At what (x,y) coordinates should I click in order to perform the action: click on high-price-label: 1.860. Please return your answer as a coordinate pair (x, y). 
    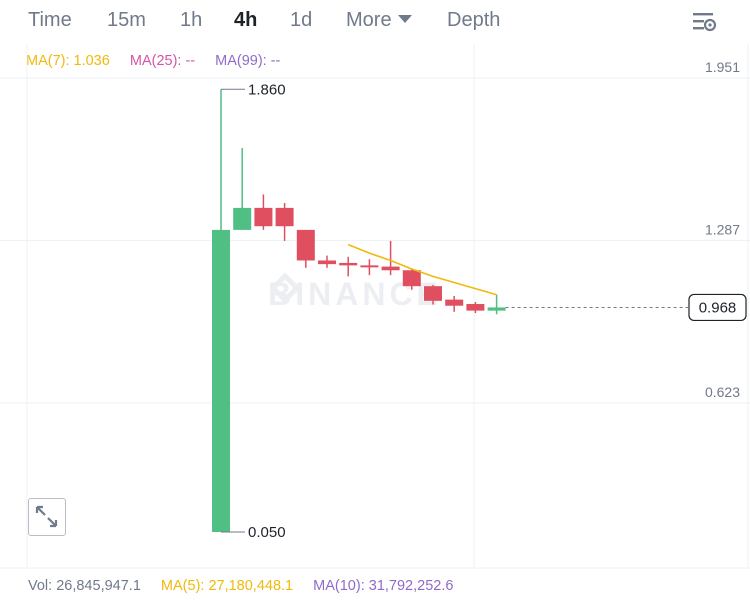
    Looking at the image, I should click on (267, 89).